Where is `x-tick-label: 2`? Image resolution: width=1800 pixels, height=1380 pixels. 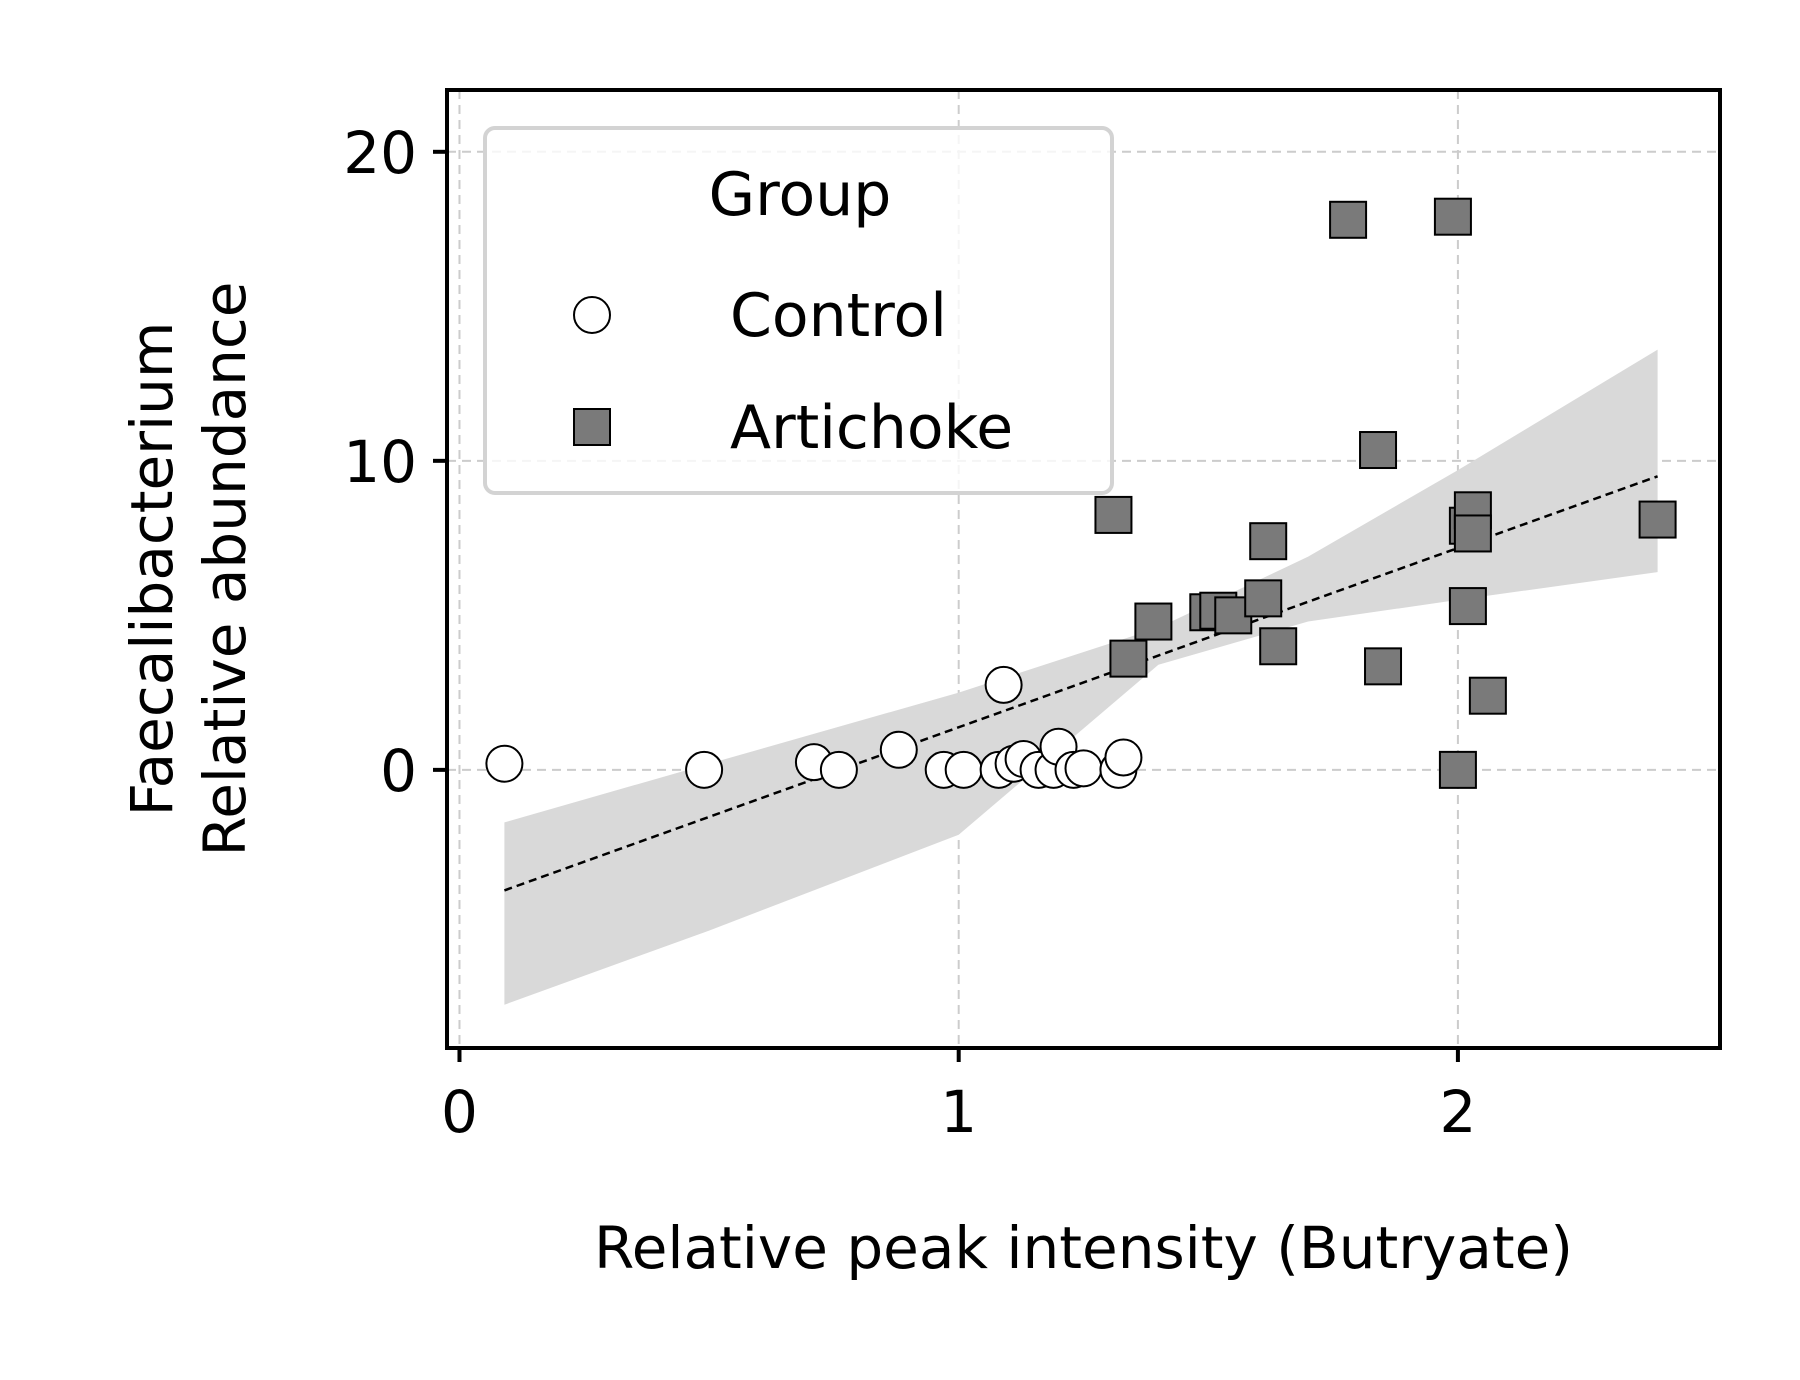
x-tick-label: 2 is located at coordinates (1457, 1112).